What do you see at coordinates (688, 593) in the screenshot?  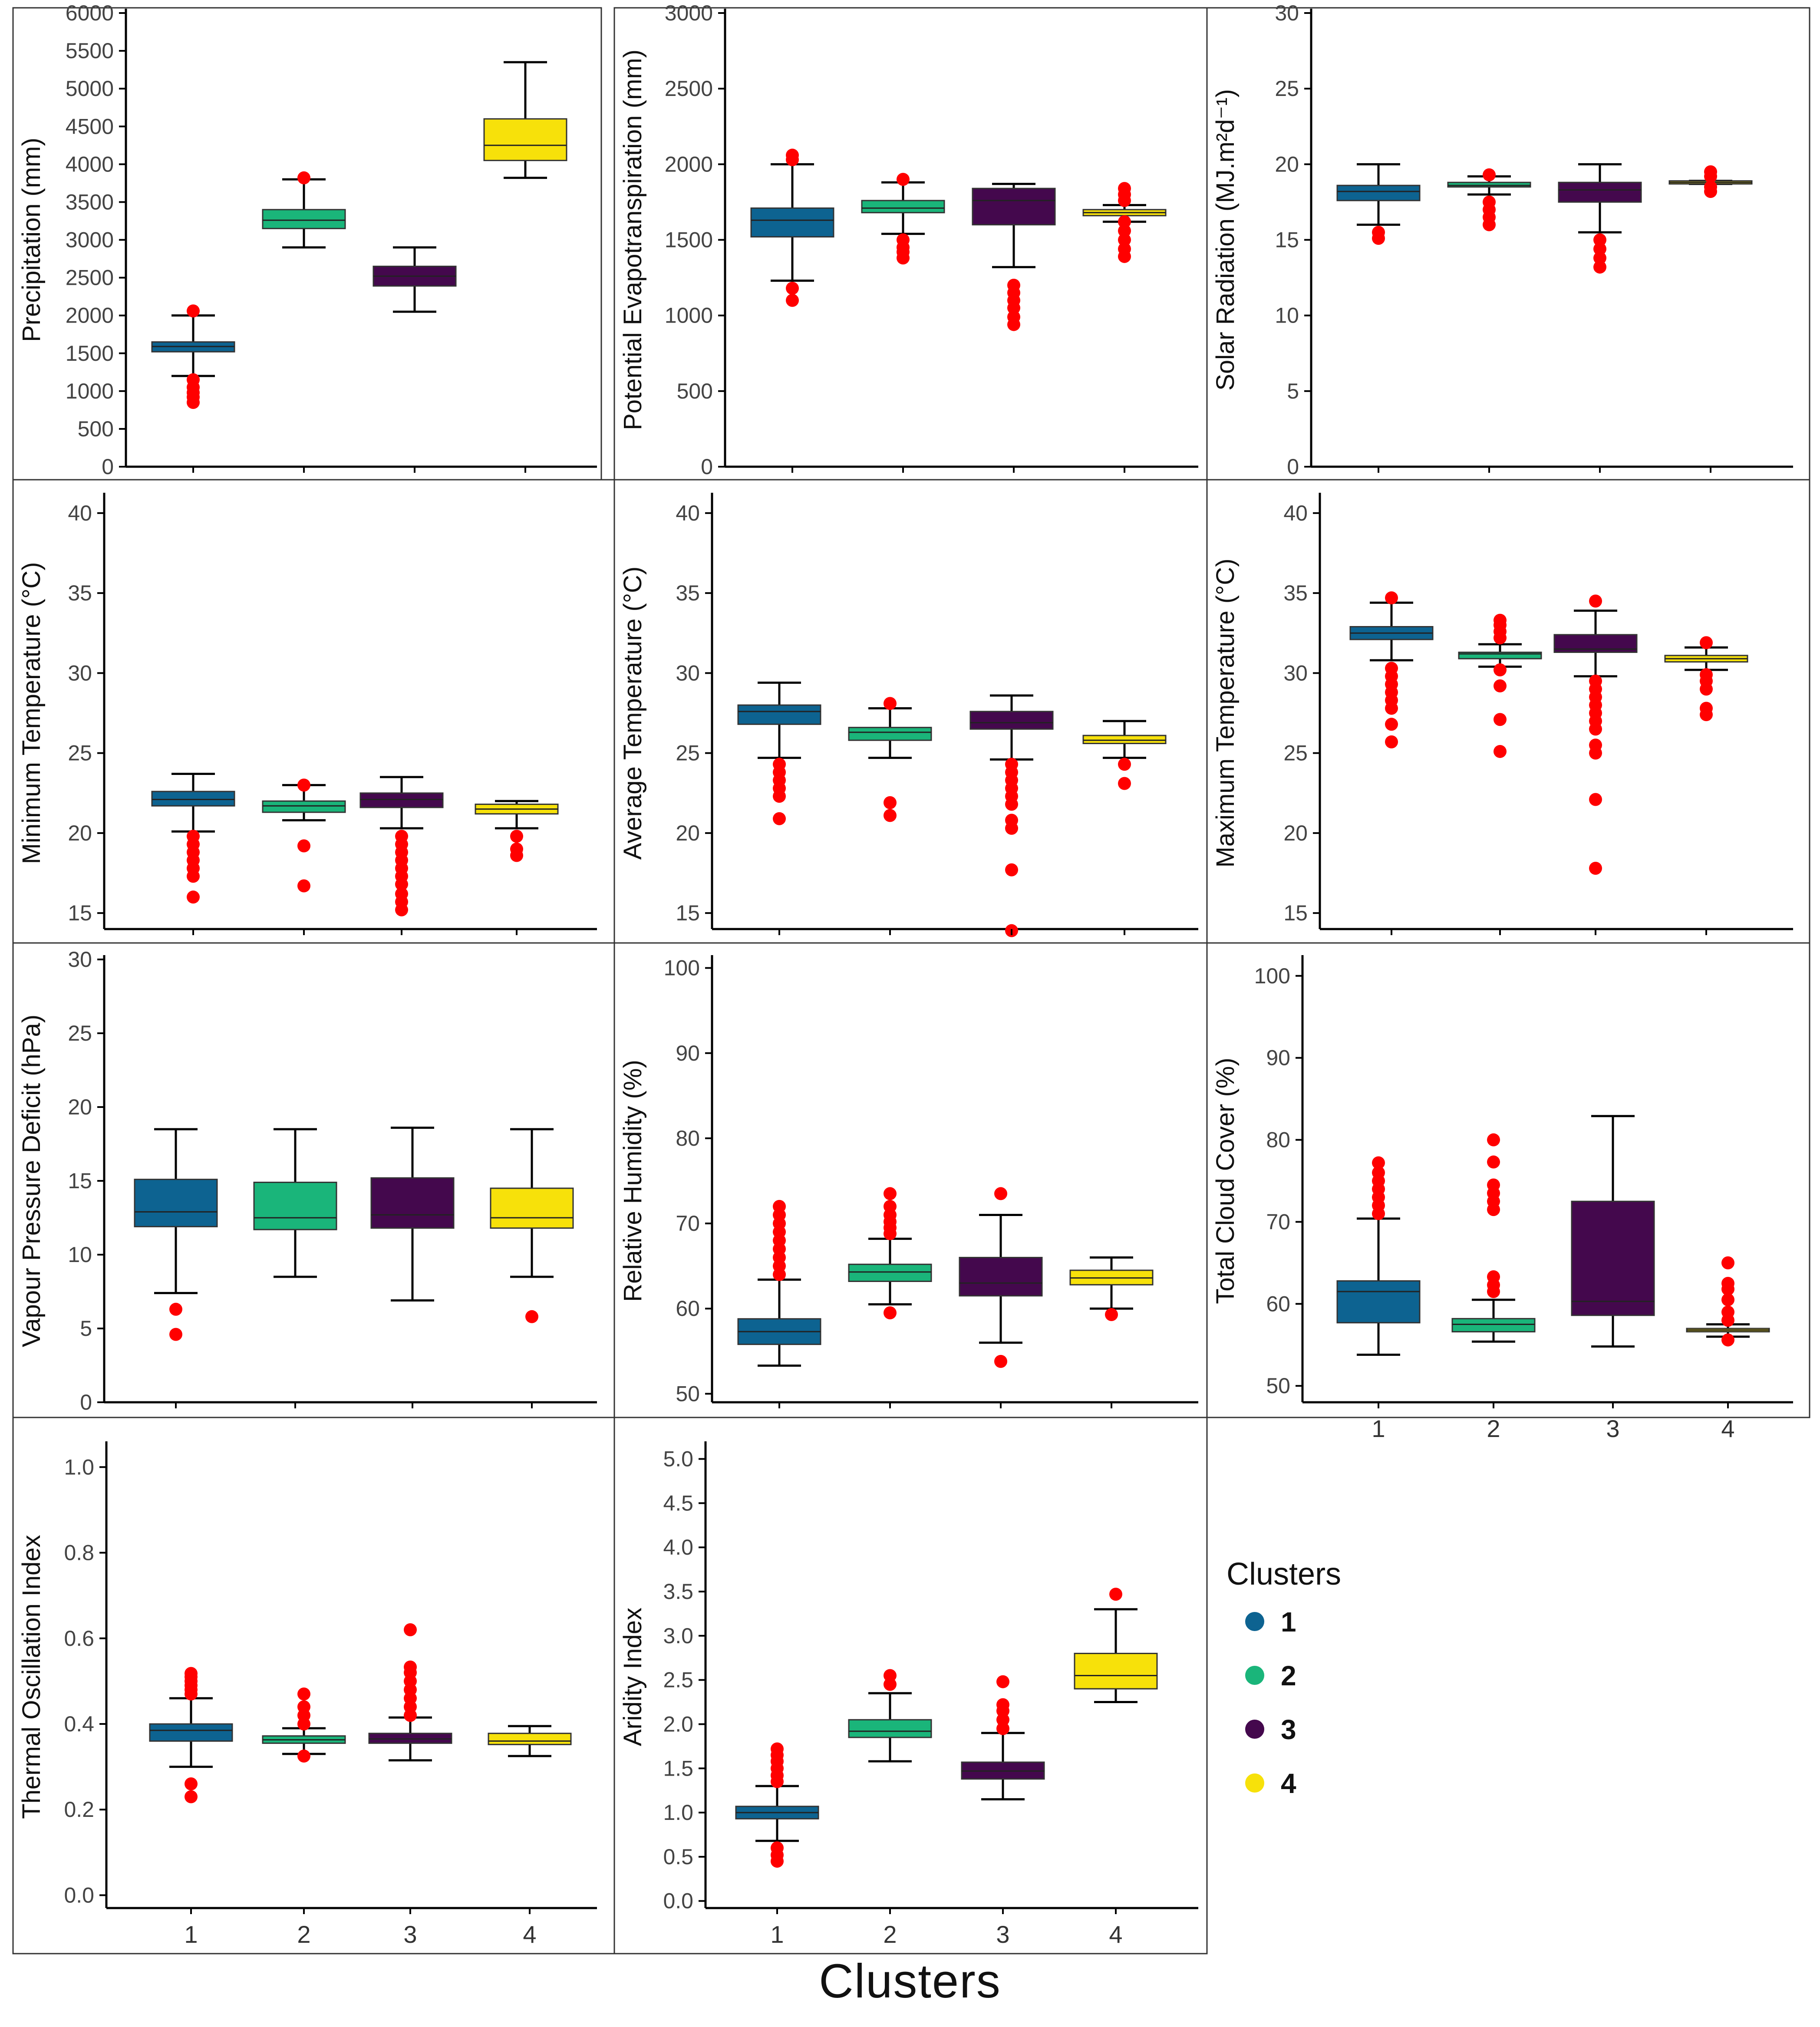 I see `y-tick-label: 35` at bounding box center [688, 593].